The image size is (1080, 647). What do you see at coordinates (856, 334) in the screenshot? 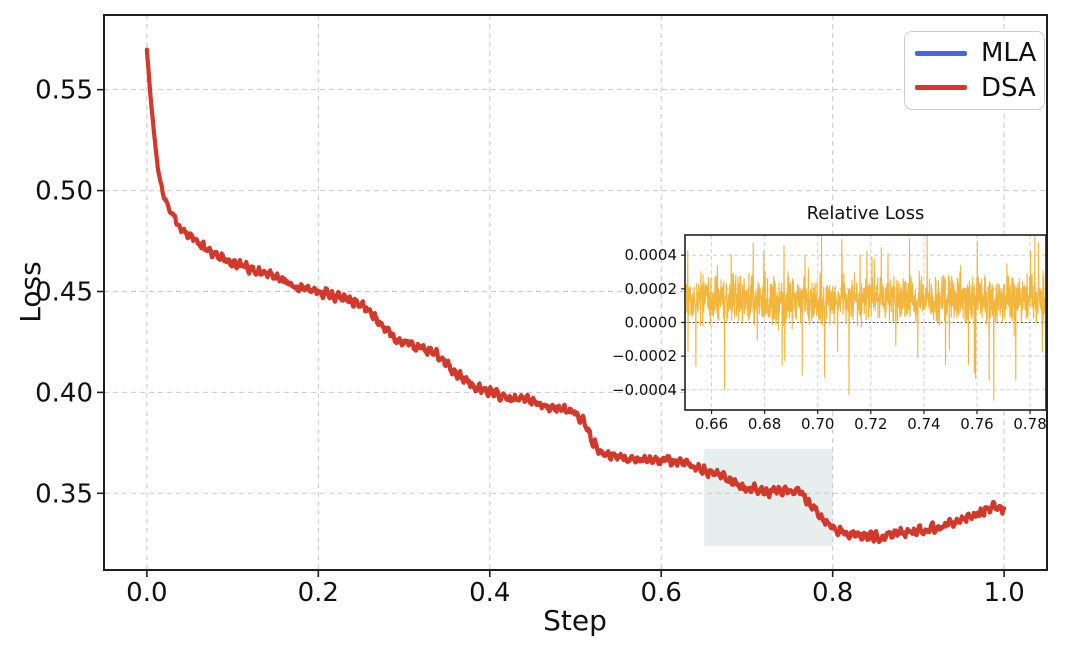
I see `inset-tick-marks` at bounding box center [856, 334].